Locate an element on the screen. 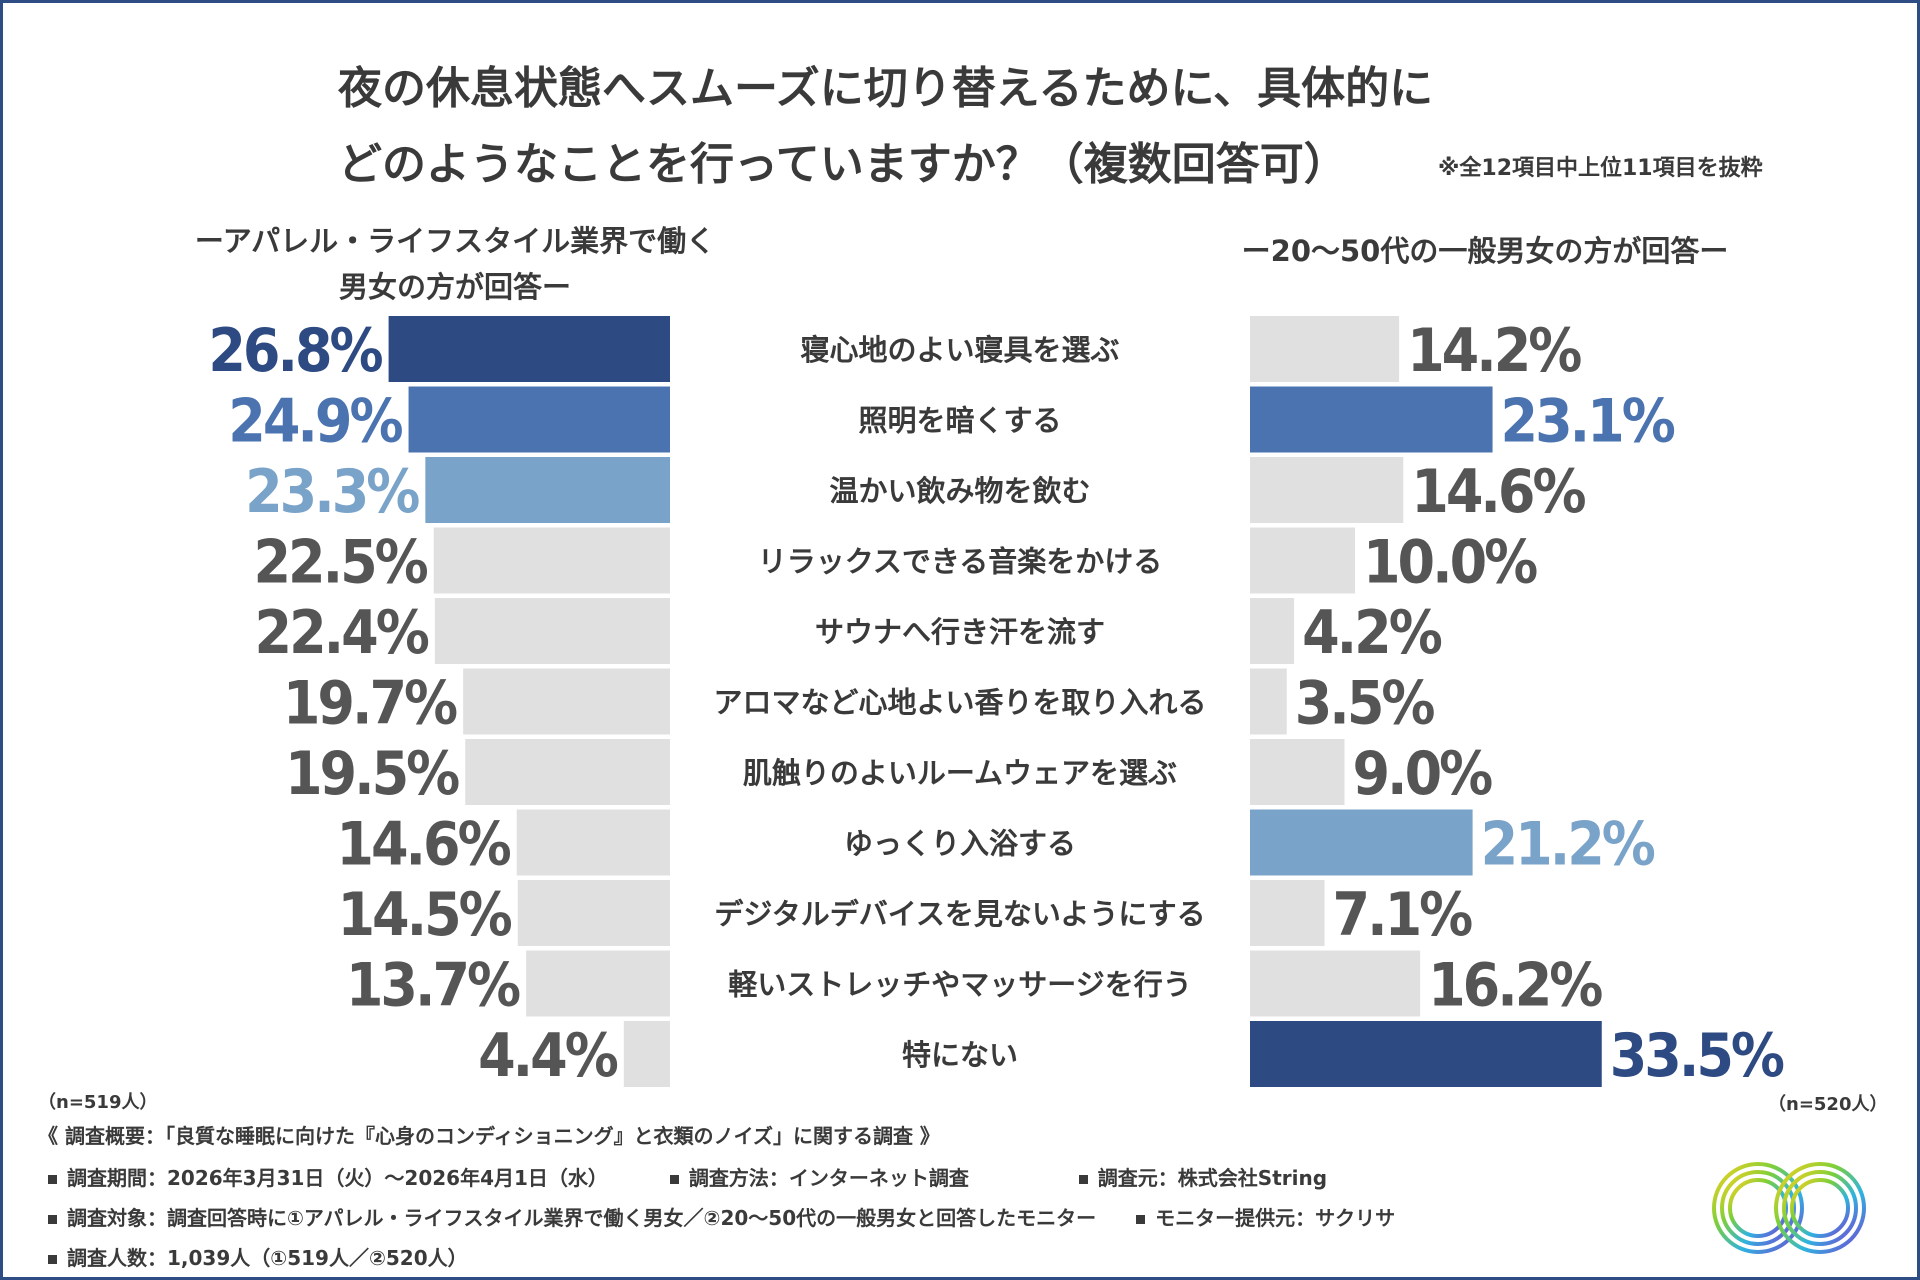 Image resolution: width=1920 pixels, height=1280 pixels. survey-count: 調査人数：1,039人（①519人／②520人） is located at coordinates (267, 1258).